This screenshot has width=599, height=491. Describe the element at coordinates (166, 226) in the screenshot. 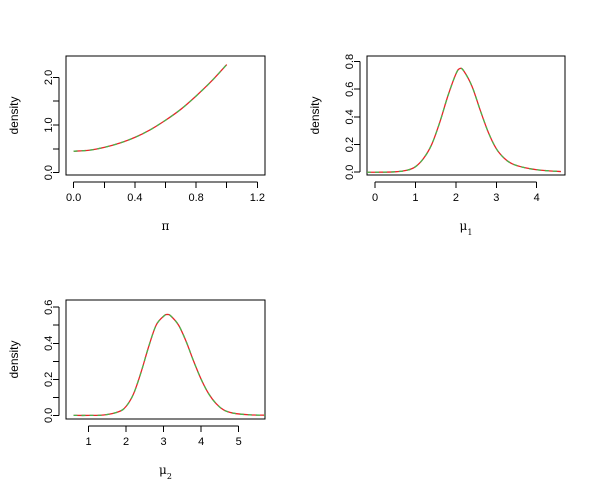

I see `x-axis-label: π` at that location.